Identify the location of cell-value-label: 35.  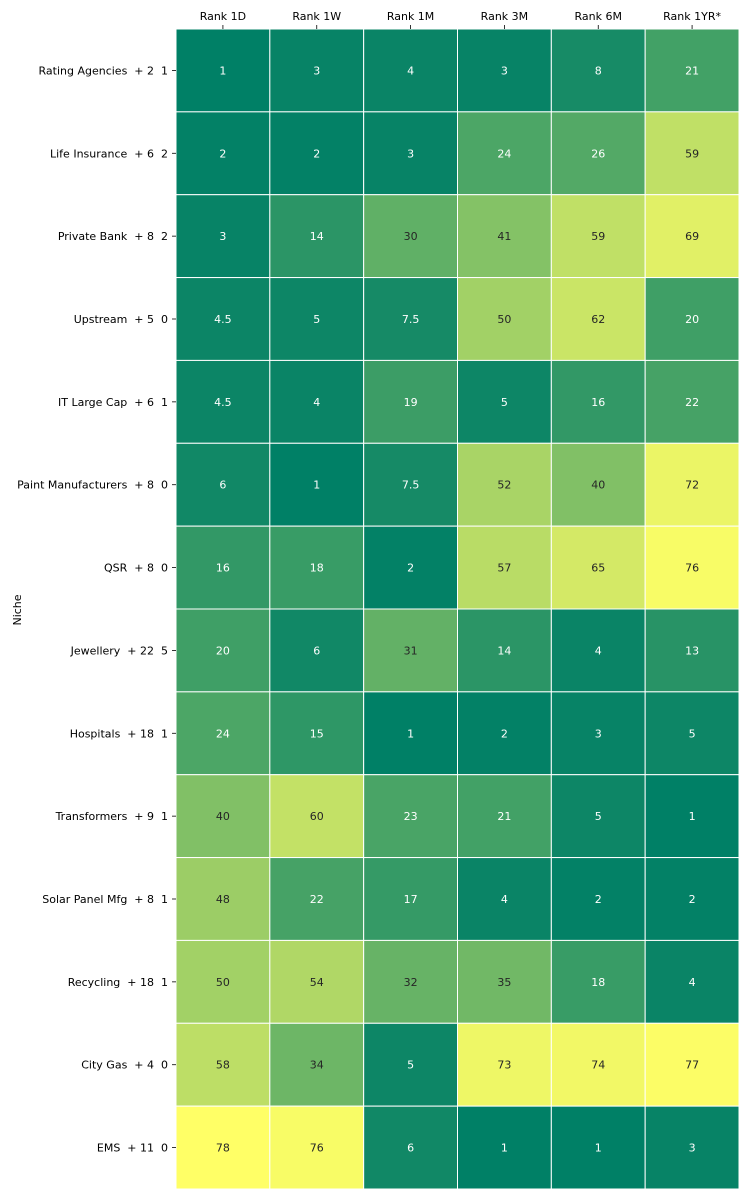
(504, 982).